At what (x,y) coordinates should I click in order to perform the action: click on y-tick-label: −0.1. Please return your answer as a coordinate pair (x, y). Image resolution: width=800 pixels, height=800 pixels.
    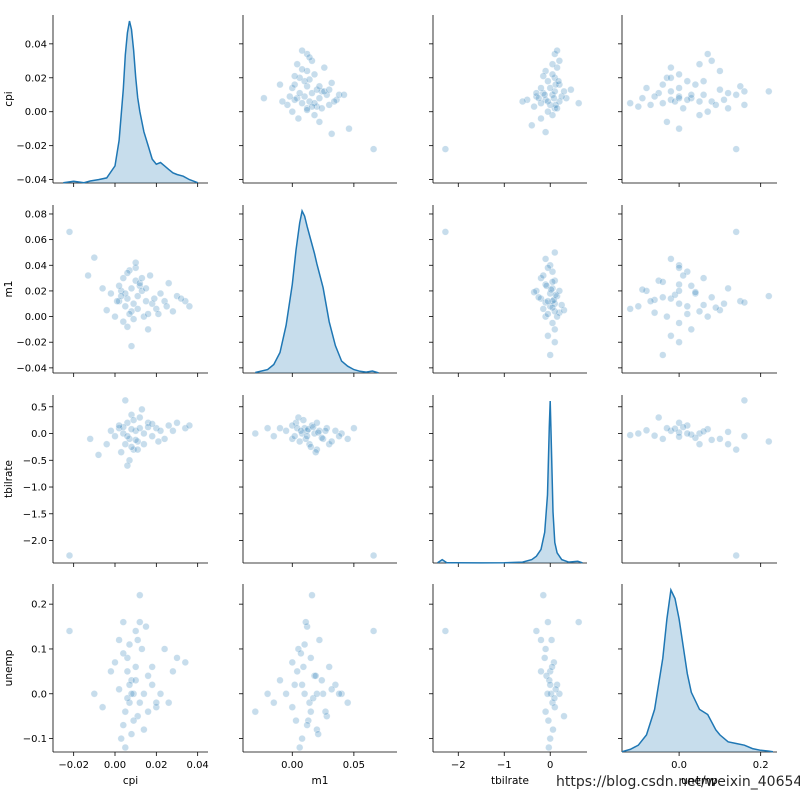
    Looking at the image, I should click on (35, 739).